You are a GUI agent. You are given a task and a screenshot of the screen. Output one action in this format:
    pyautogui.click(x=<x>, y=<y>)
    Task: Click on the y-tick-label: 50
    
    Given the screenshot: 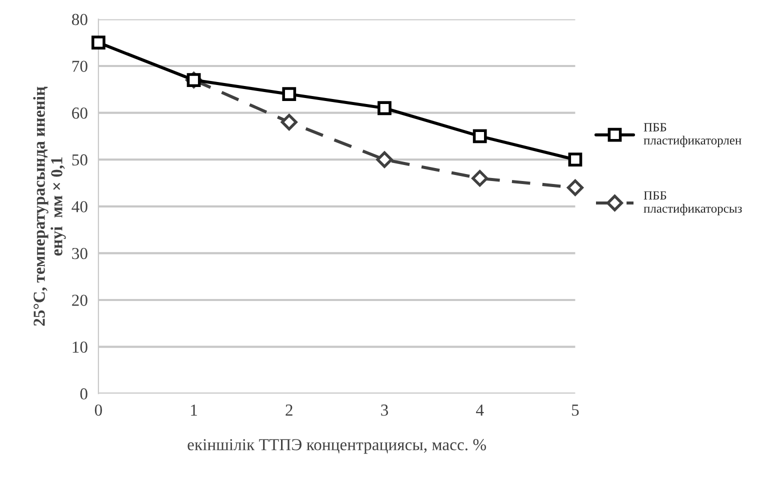 What is the action you would take?
    pyautogui.click(x=80, y=160)
    